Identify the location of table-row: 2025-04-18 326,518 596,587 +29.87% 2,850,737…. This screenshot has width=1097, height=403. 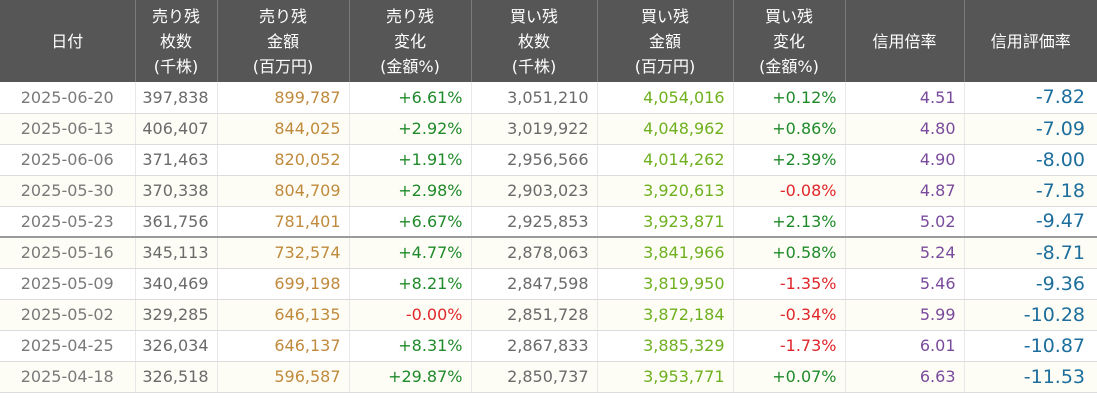
(548, 377).